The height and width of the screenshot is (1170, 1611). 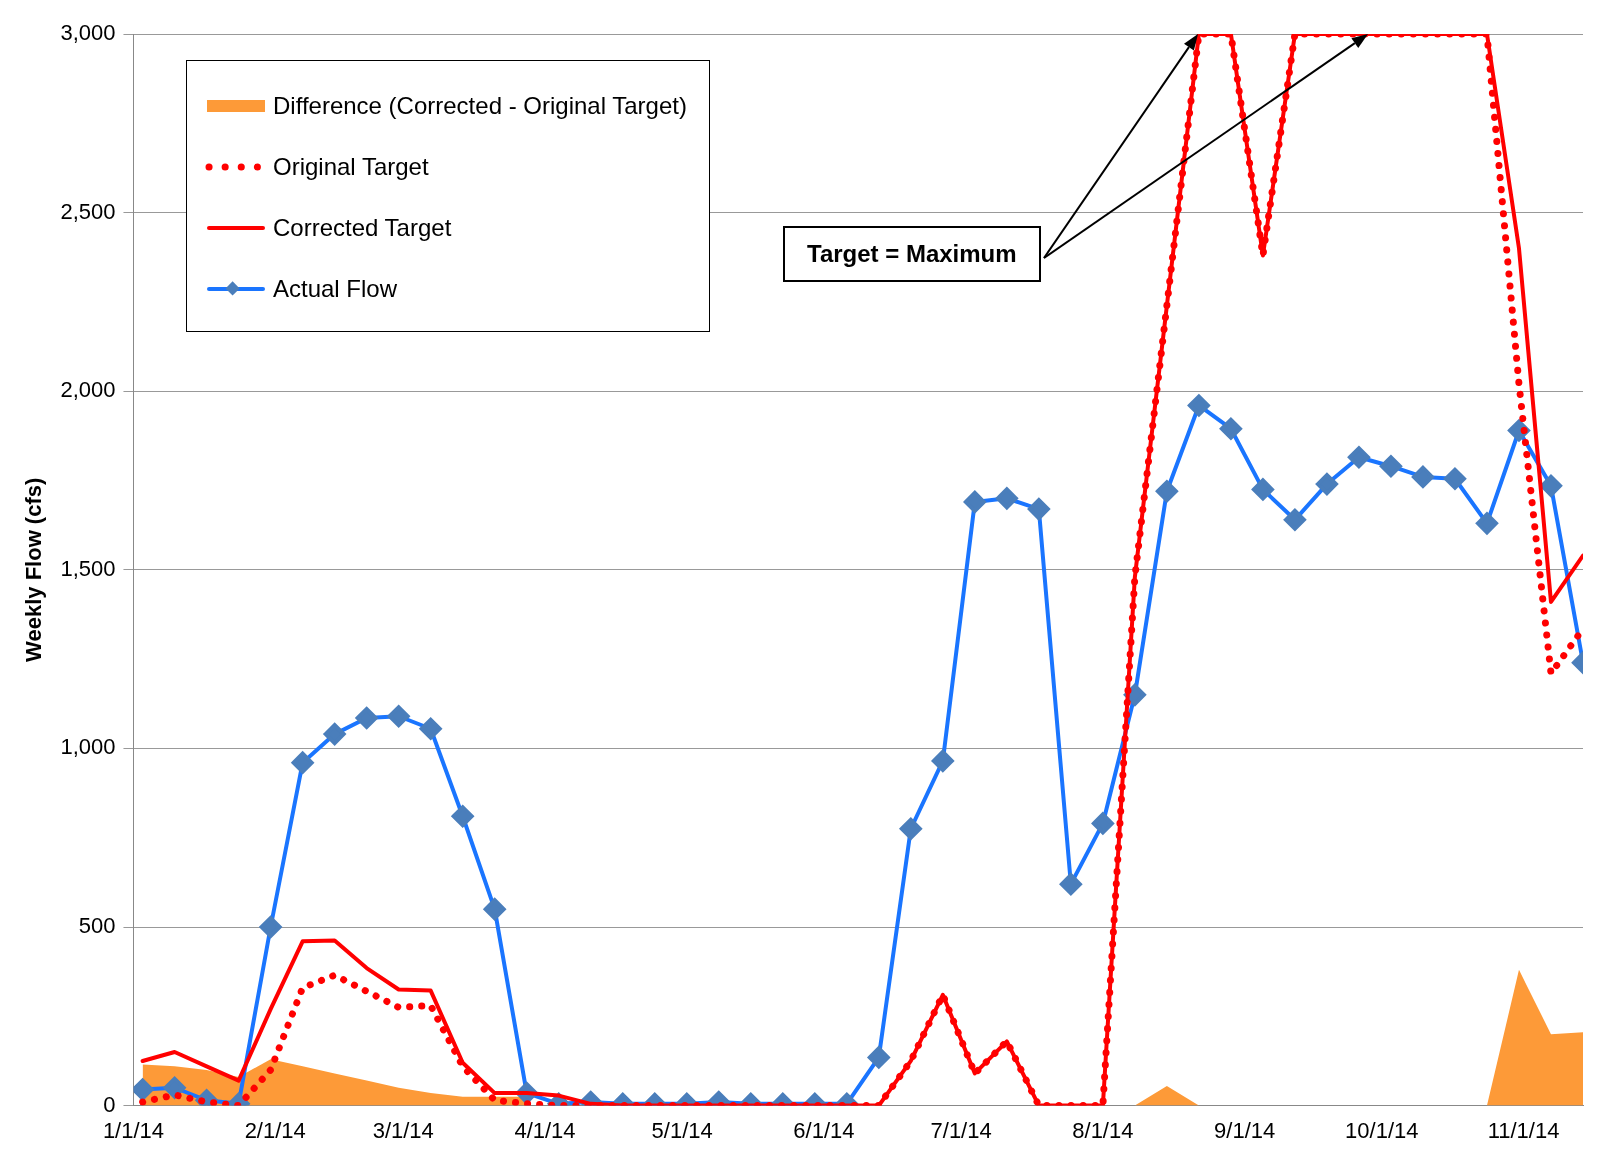 I want to click on x-tick-label: 3/1/14, so click(x=403, y=1130).